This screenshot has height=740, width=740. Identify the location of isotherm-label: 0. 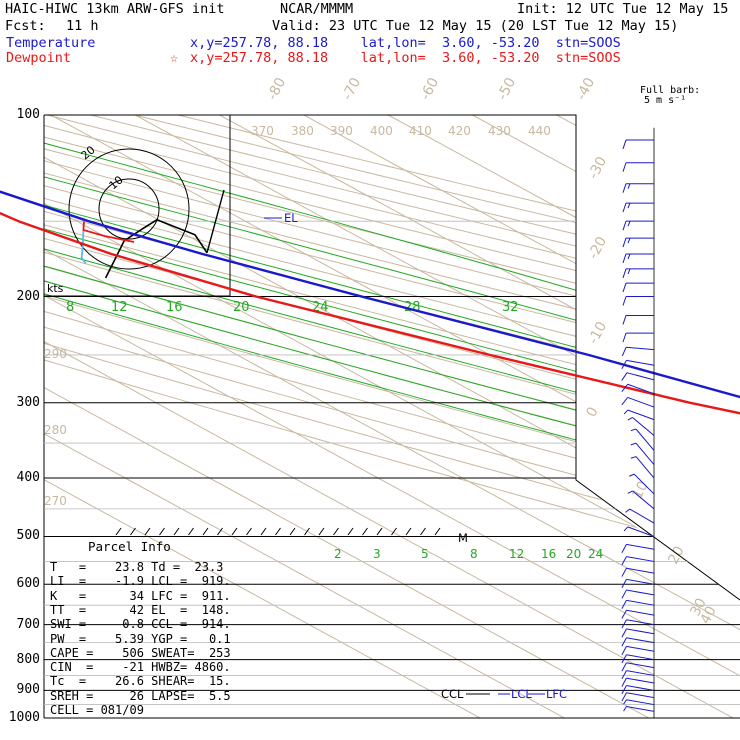
(592, 411).